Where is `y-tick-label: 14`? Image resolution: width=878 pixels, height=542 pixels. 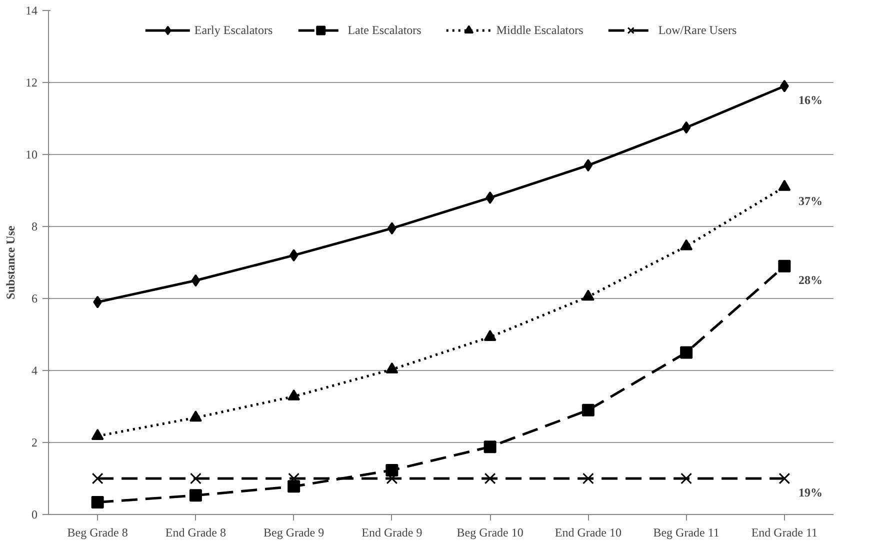
y-tick-label: 14 is located at coordinates (32, 11).